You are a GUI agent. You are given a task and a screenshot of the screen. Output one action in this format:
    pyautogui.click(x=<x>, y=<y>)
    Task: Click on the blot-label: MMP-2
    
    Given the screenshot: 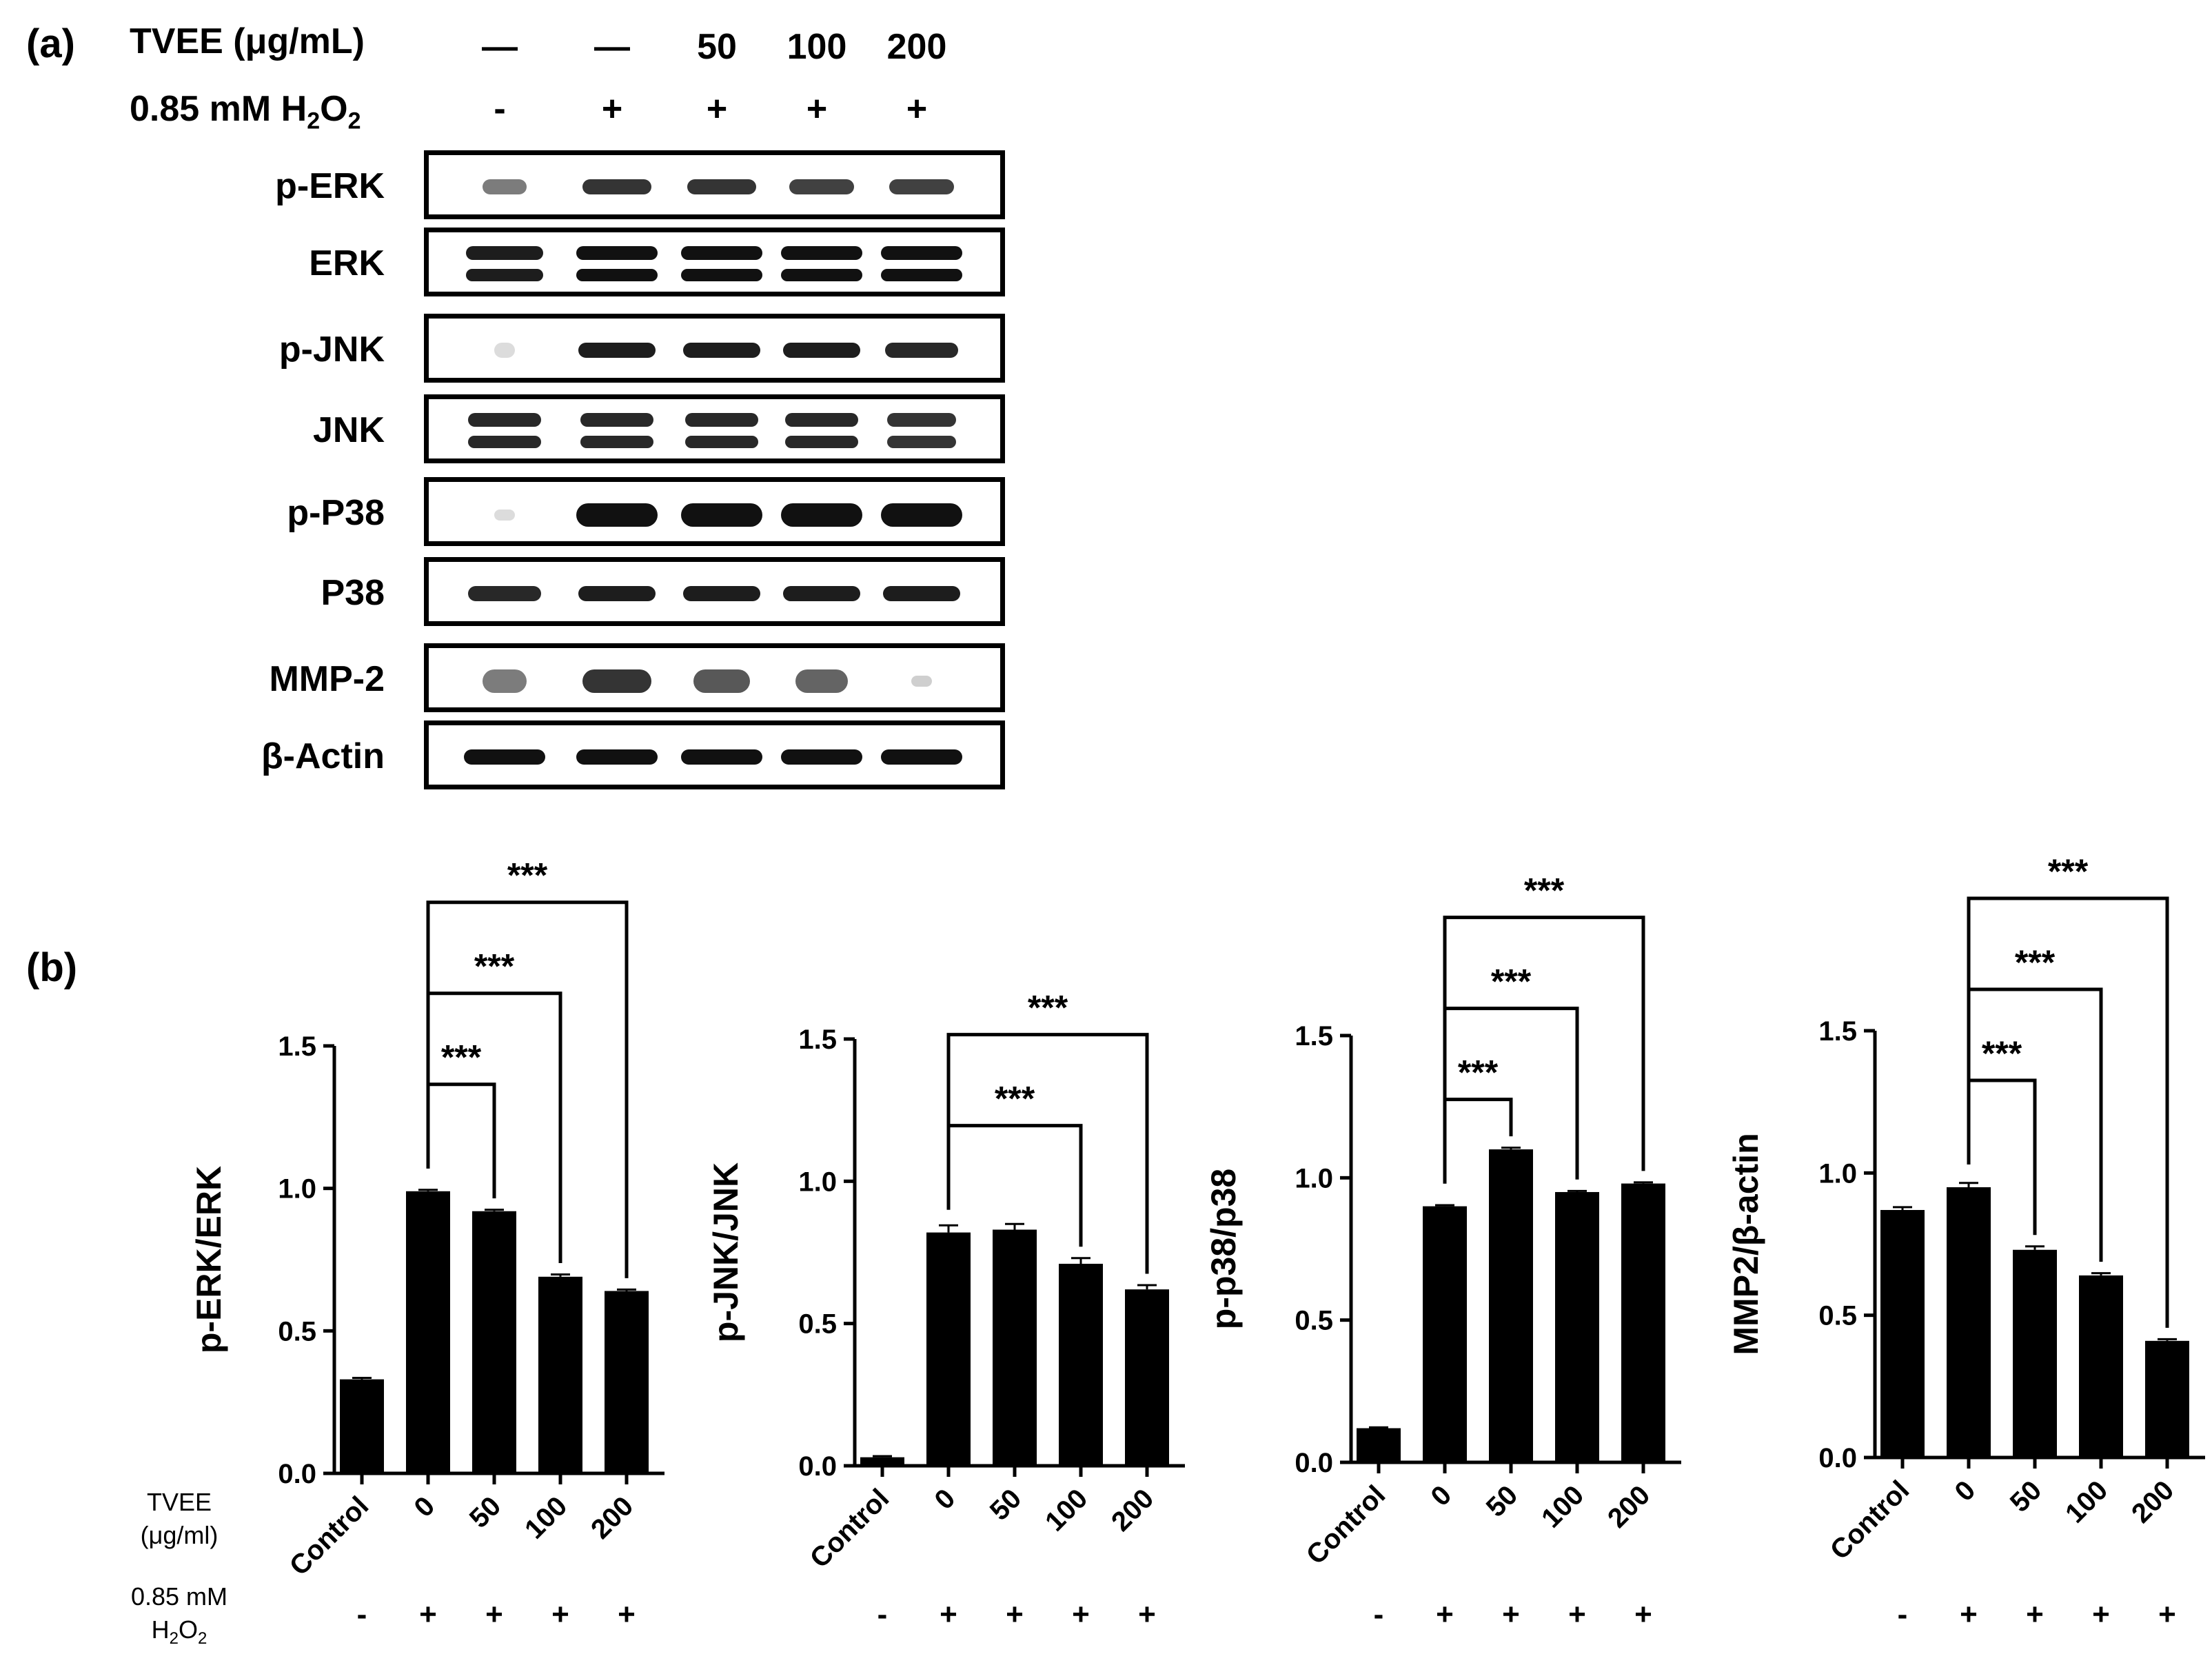 What is the action you would take?
    pyautogui.click(x=327, y=679)
    